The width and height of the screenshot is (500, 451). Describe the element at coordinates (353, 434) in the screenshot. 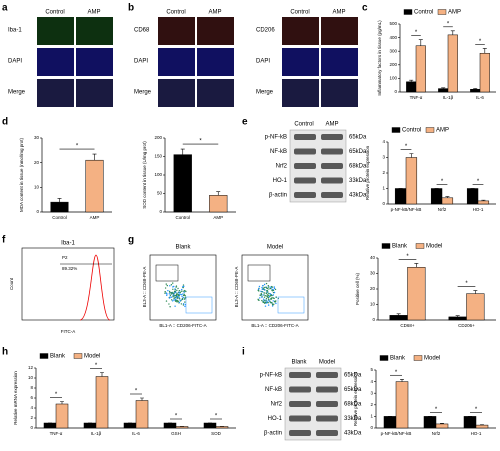

I see `size-label: 43kDa` at that location.